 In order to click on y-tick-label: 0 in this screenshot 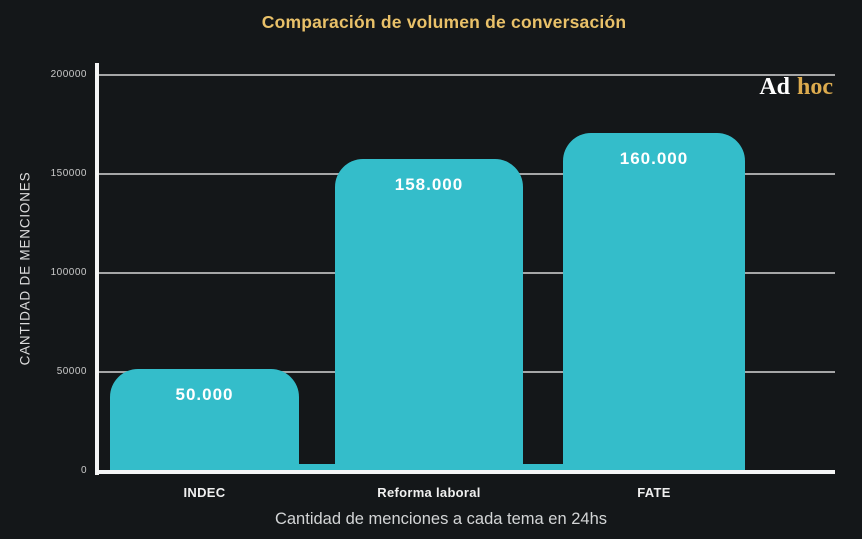, I will do `click(83, 470)`.